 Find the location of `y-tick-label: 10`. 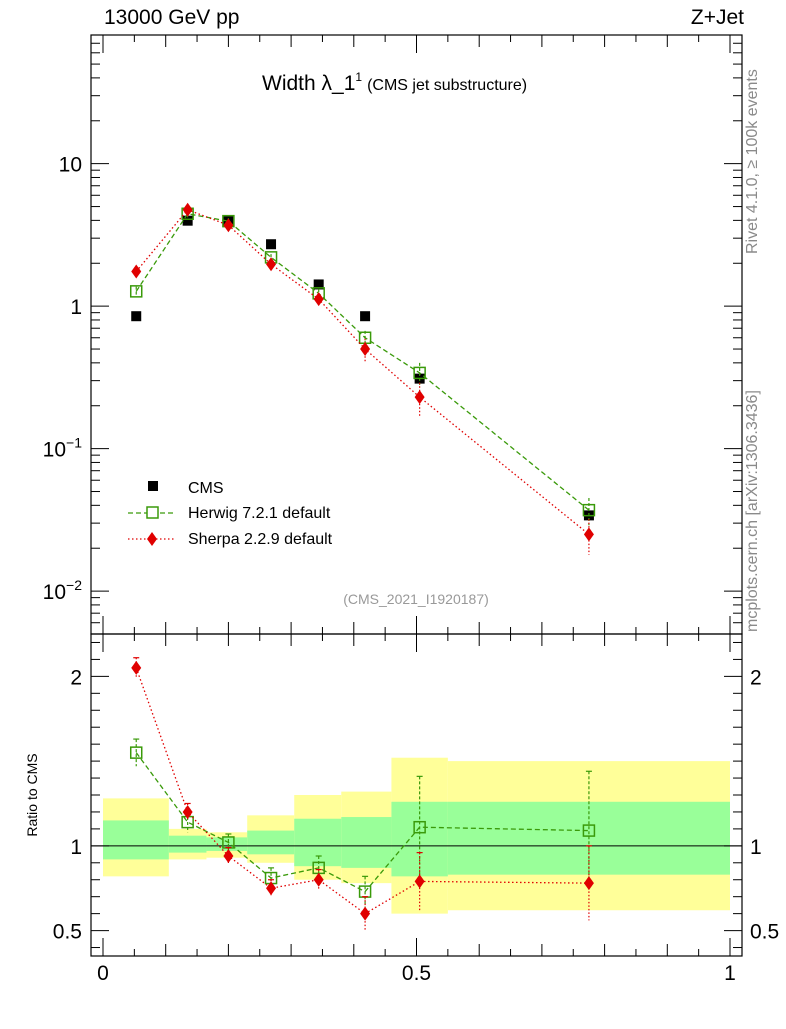

y-tick-label: 10 is located at coordinates (70, 165).